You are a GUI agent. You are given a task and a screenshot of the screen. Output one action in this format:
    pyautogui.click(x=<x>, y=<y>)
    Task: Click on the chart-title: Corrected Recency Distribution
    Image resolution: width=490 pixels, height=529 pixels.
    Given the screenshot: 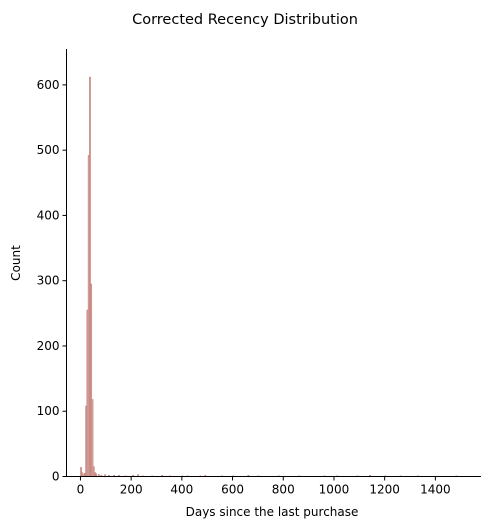 What is the action you would take?
    pyautogui.click(x=245, y=20)
    